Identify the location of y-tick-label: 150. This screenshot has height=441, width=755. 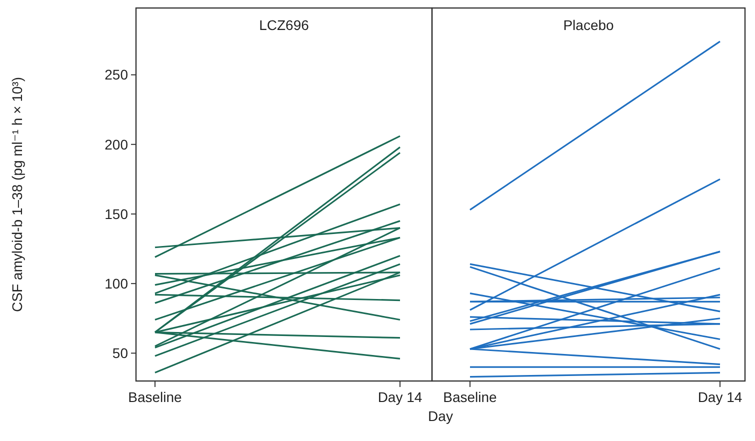
(116, 214).